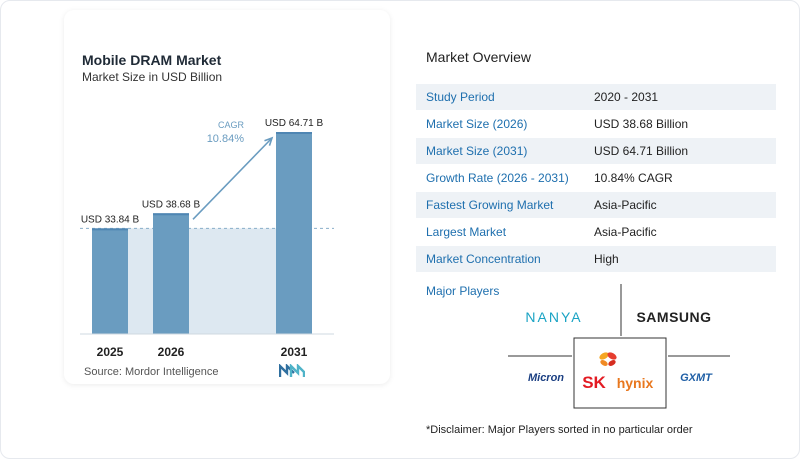 The image size is (800, 459). What do you see at coordinates (501, 97) in the screenshot?
I see `overview-row-label: Study Period` at bounding box center [501, 97].